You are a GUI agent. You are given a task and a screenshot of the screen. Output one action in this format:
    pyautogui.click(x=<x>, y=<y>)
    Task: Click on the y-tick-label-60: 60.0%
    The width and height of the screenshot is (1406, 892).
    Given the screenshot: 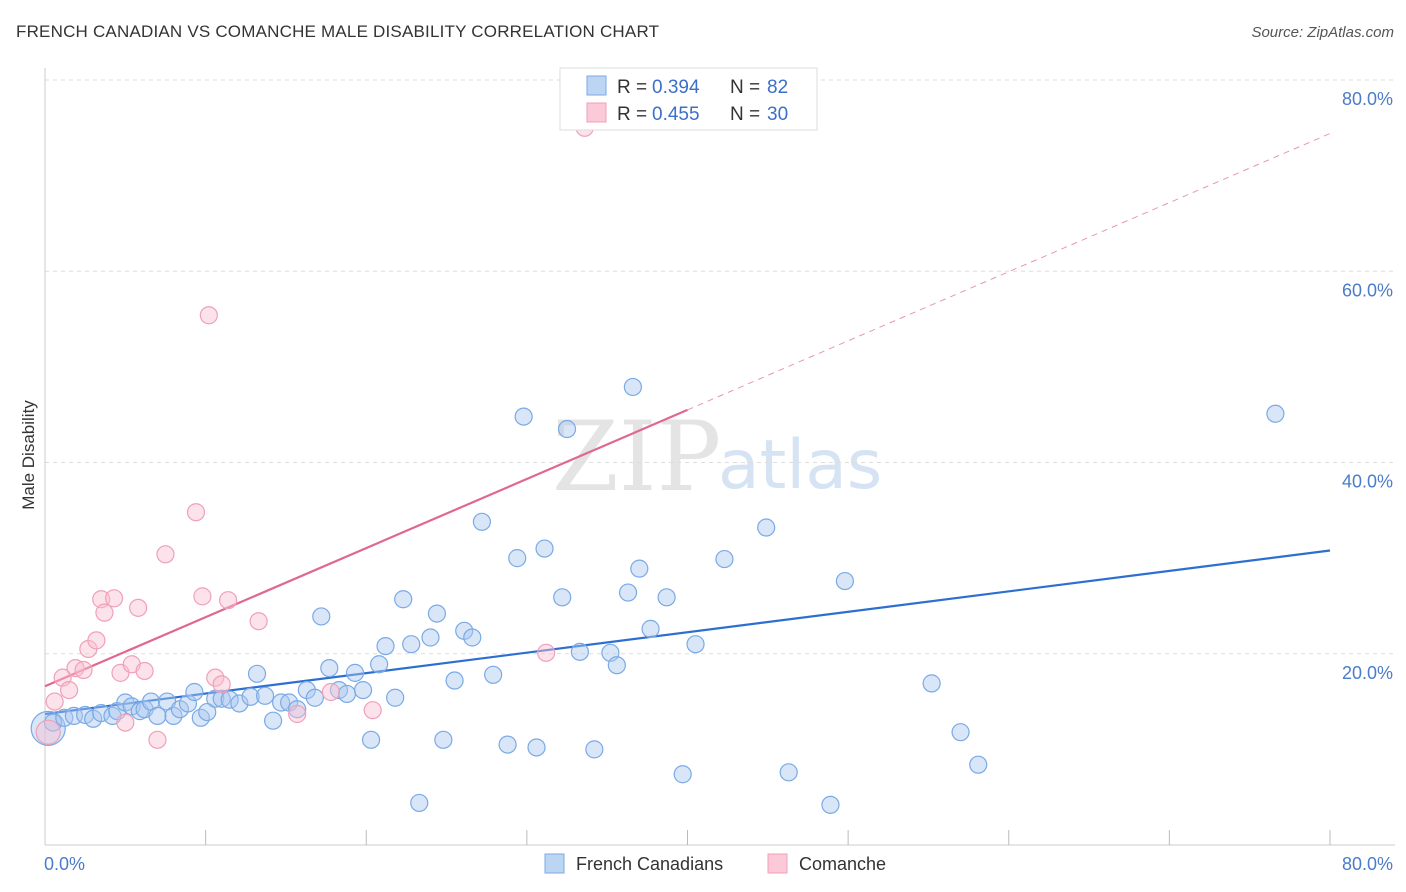 What is the action you would take?
    pyautogui.click(x=1367, y=290)
    